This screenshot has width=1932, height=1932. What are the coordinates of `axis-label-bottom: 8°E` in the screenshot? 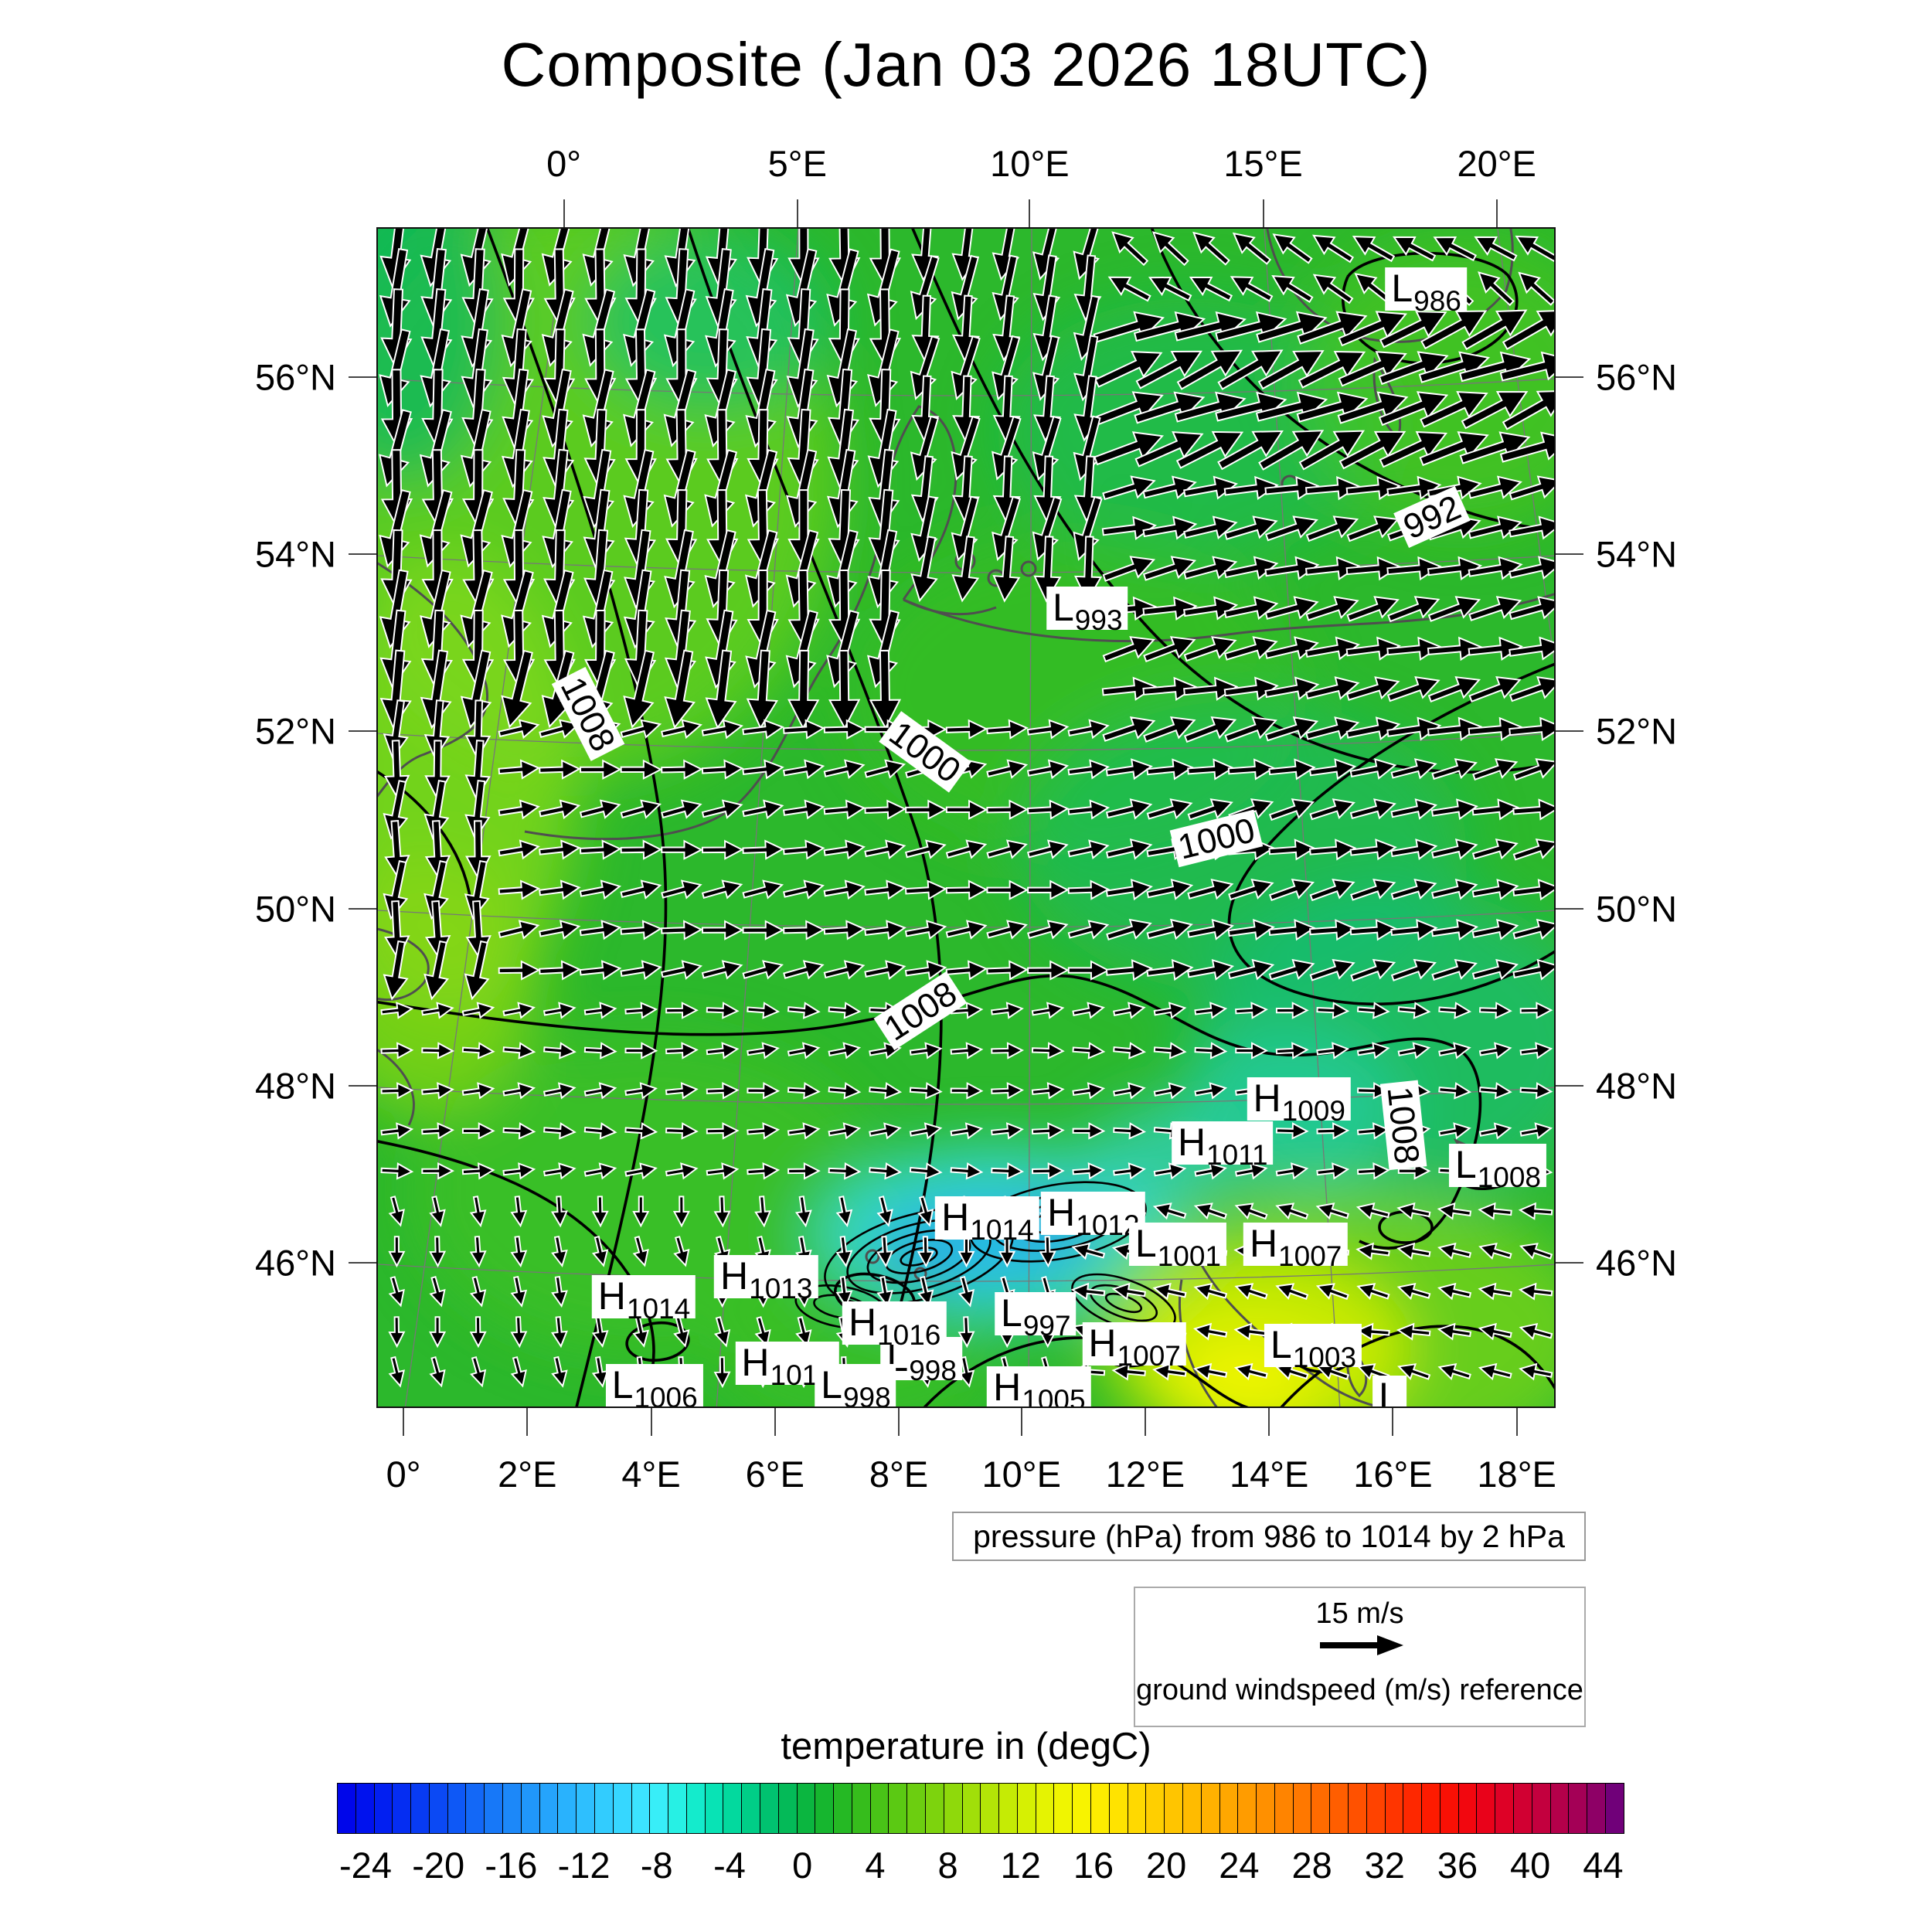 It's located at (899, 1475).